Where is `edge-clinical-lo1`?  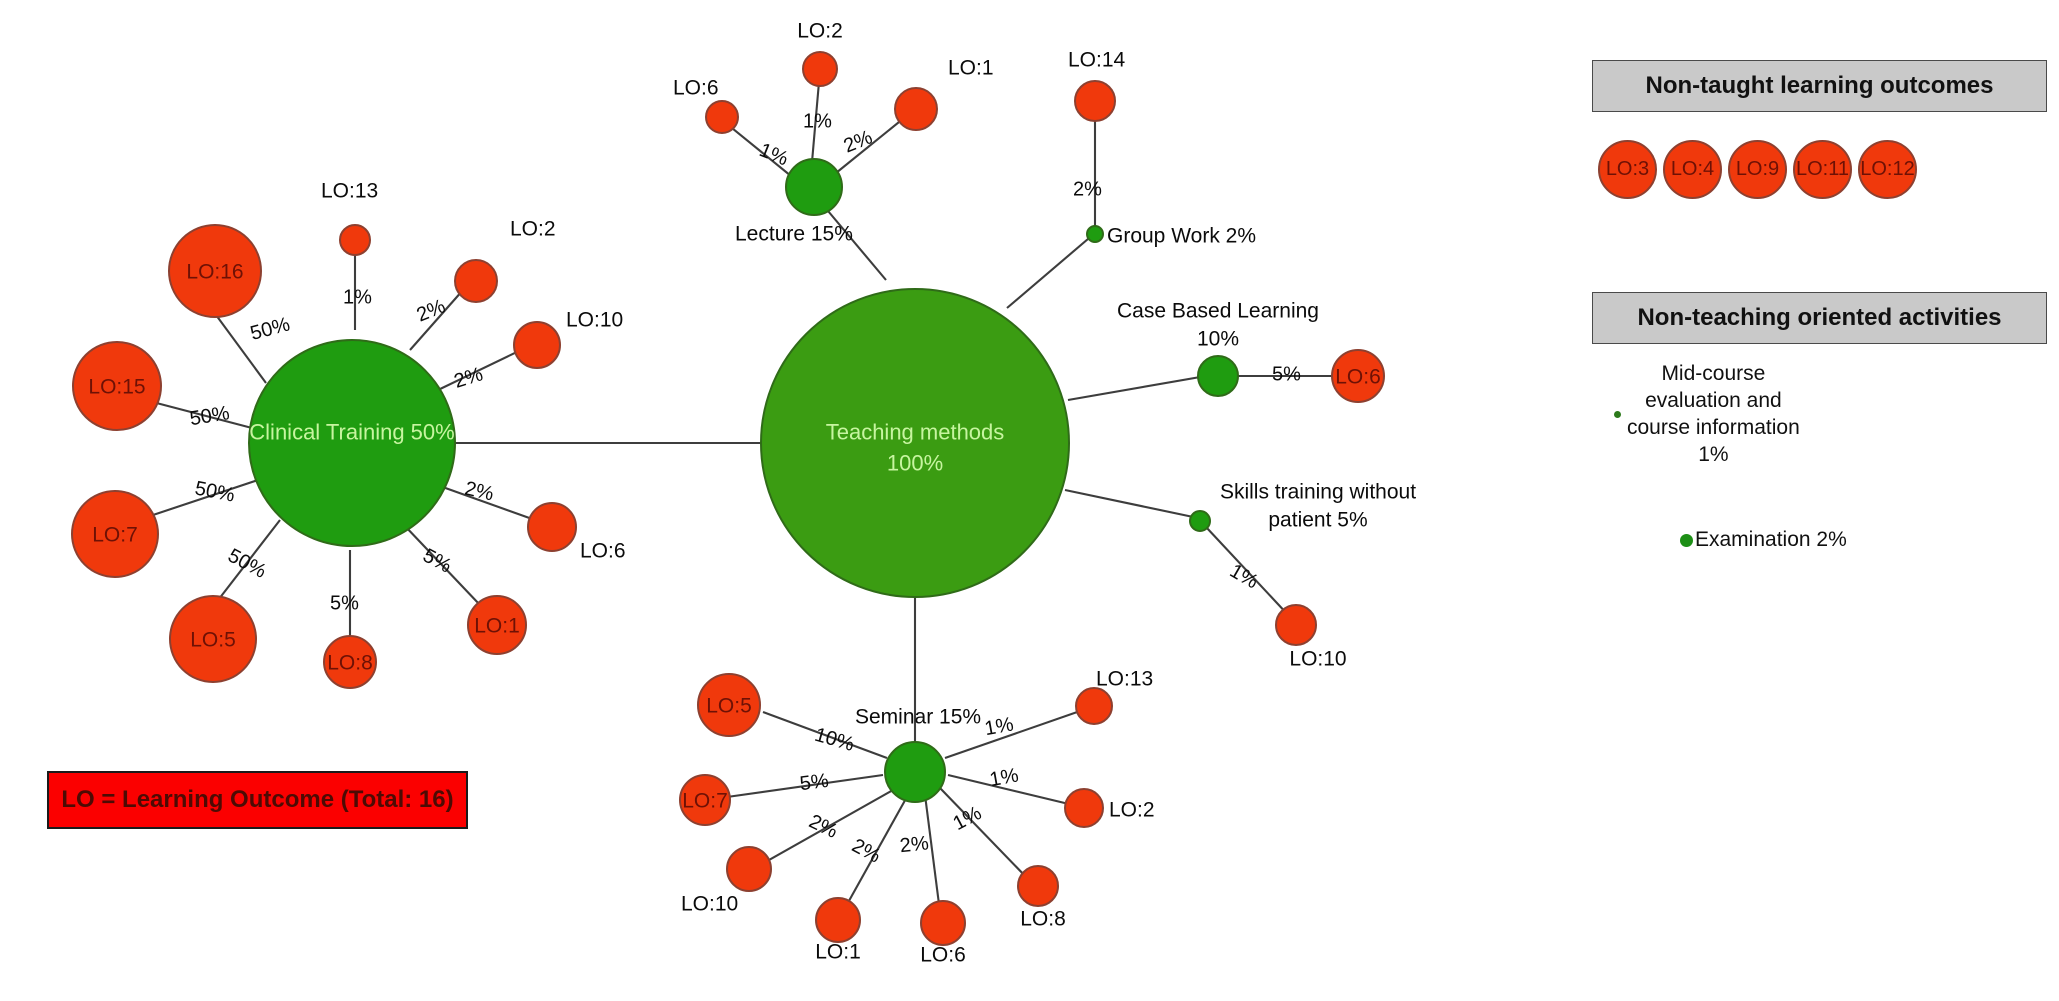
edge-clinical-lo1 is located at coordinates (442, 565).